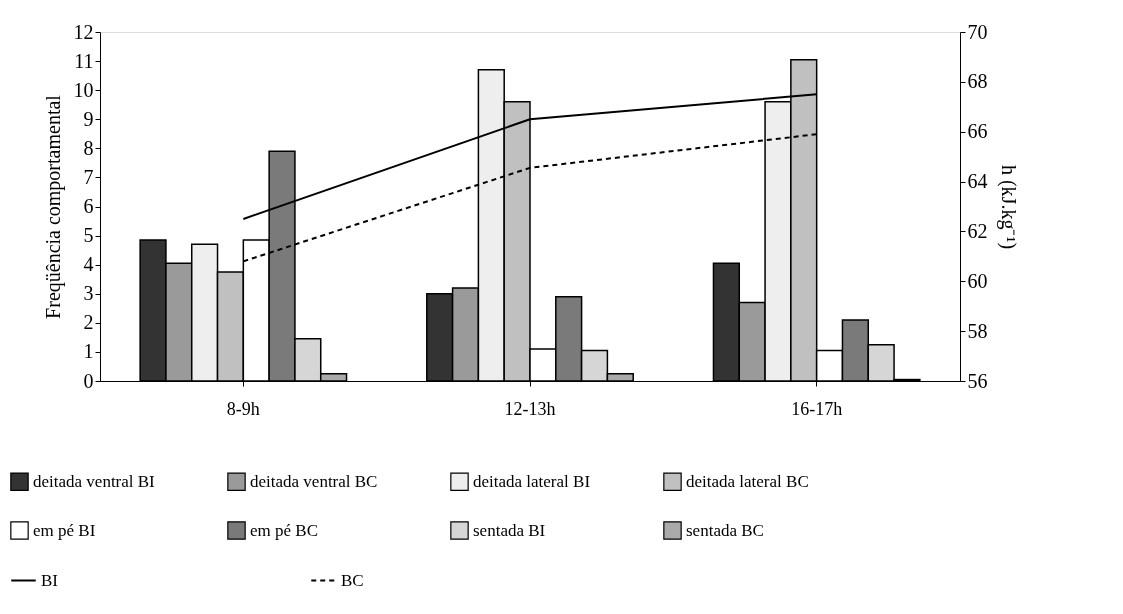  What do you see at coordinates (83, 89) in the screenshot?
I see `y-tick-label: 10` at bounding box center [83, 89].